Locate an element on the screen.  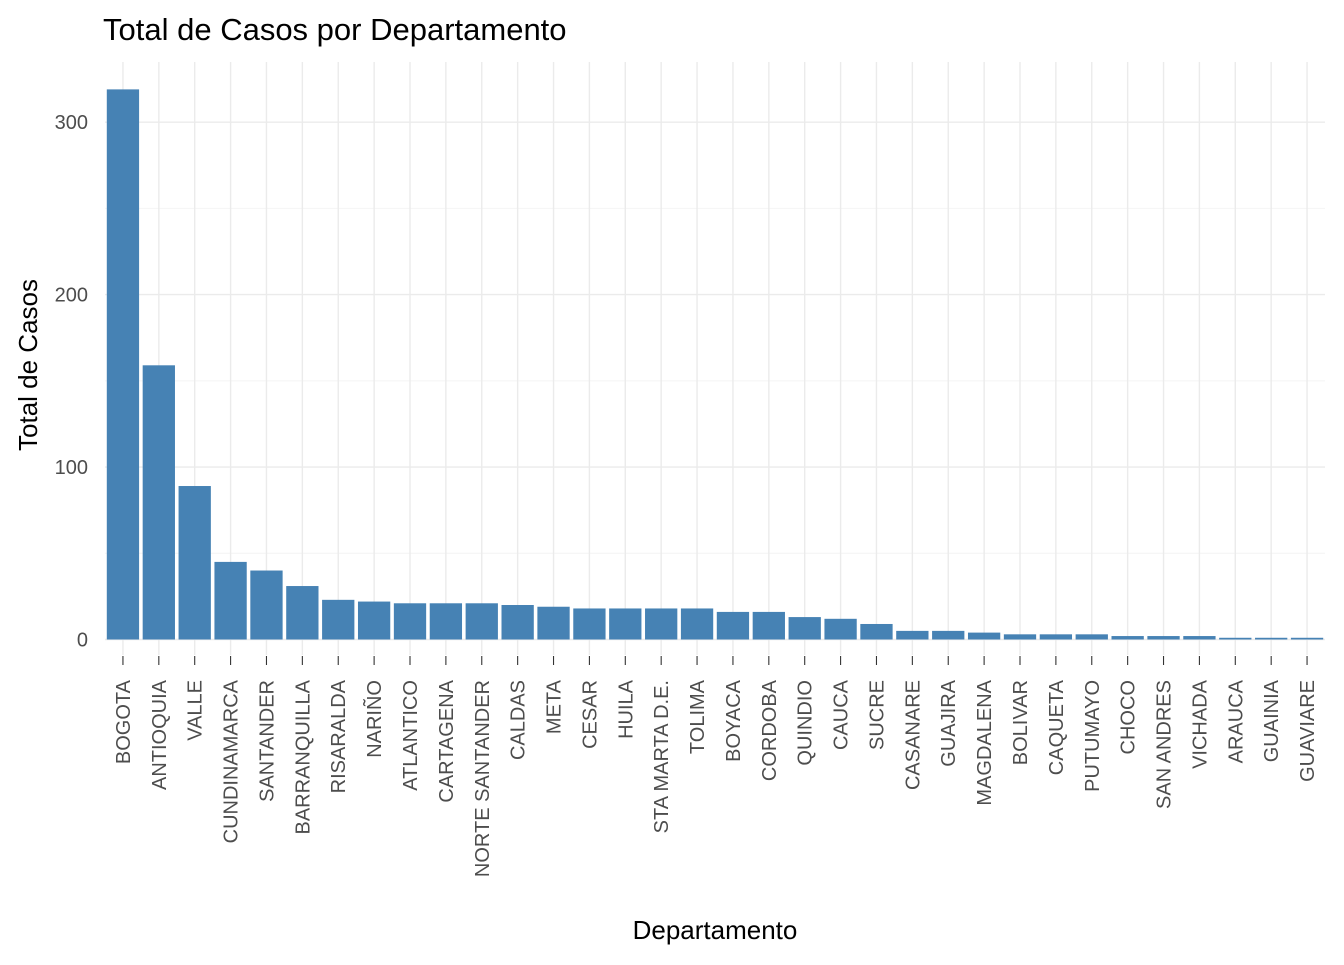
x-tick-label: NARIÑO is located at coordinates (374, 719).